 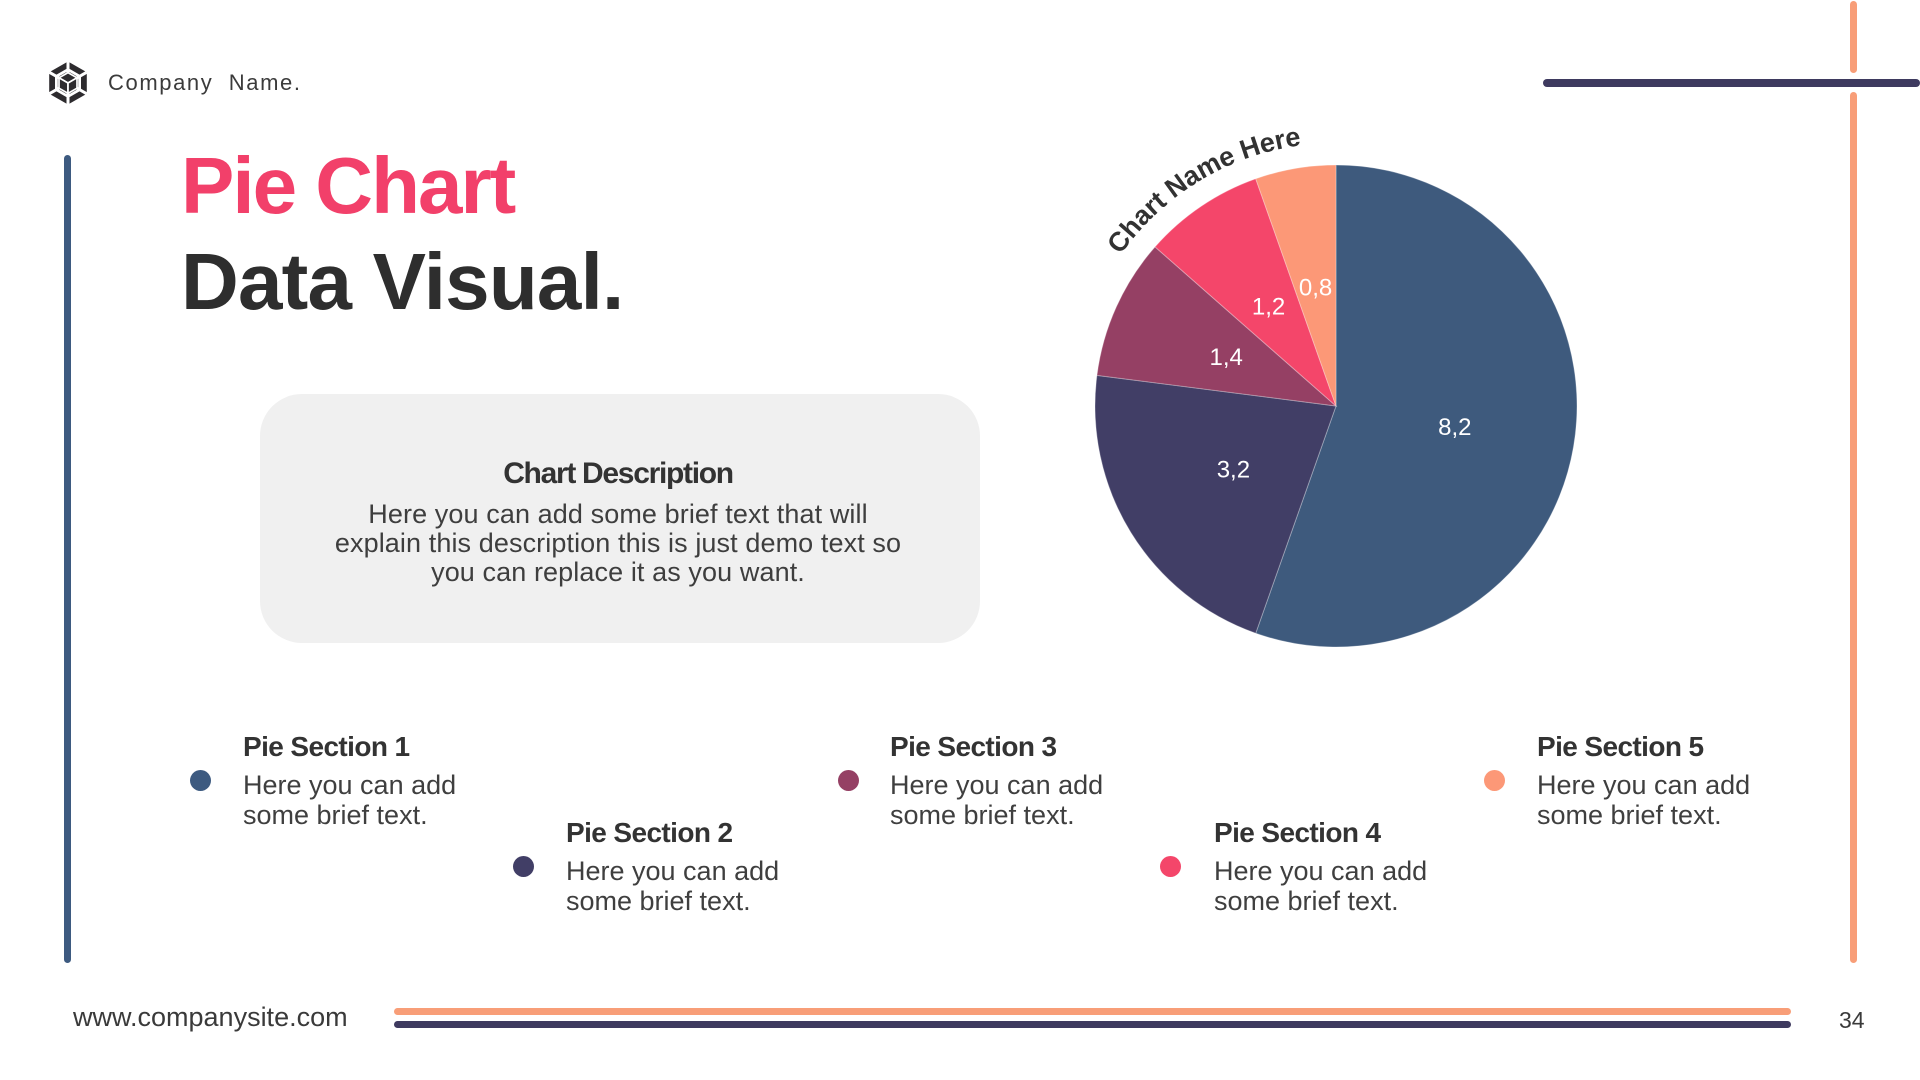 I want to click on svg-text: 1,2, so click(x=1268, y=307).